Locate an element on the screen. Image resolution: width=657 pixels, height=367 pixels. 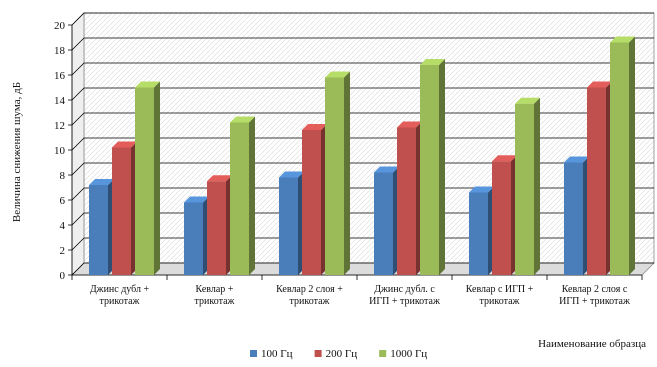
x-tick-label-line: Кевлар 2 слоя + is located at coordinates (309, 289).